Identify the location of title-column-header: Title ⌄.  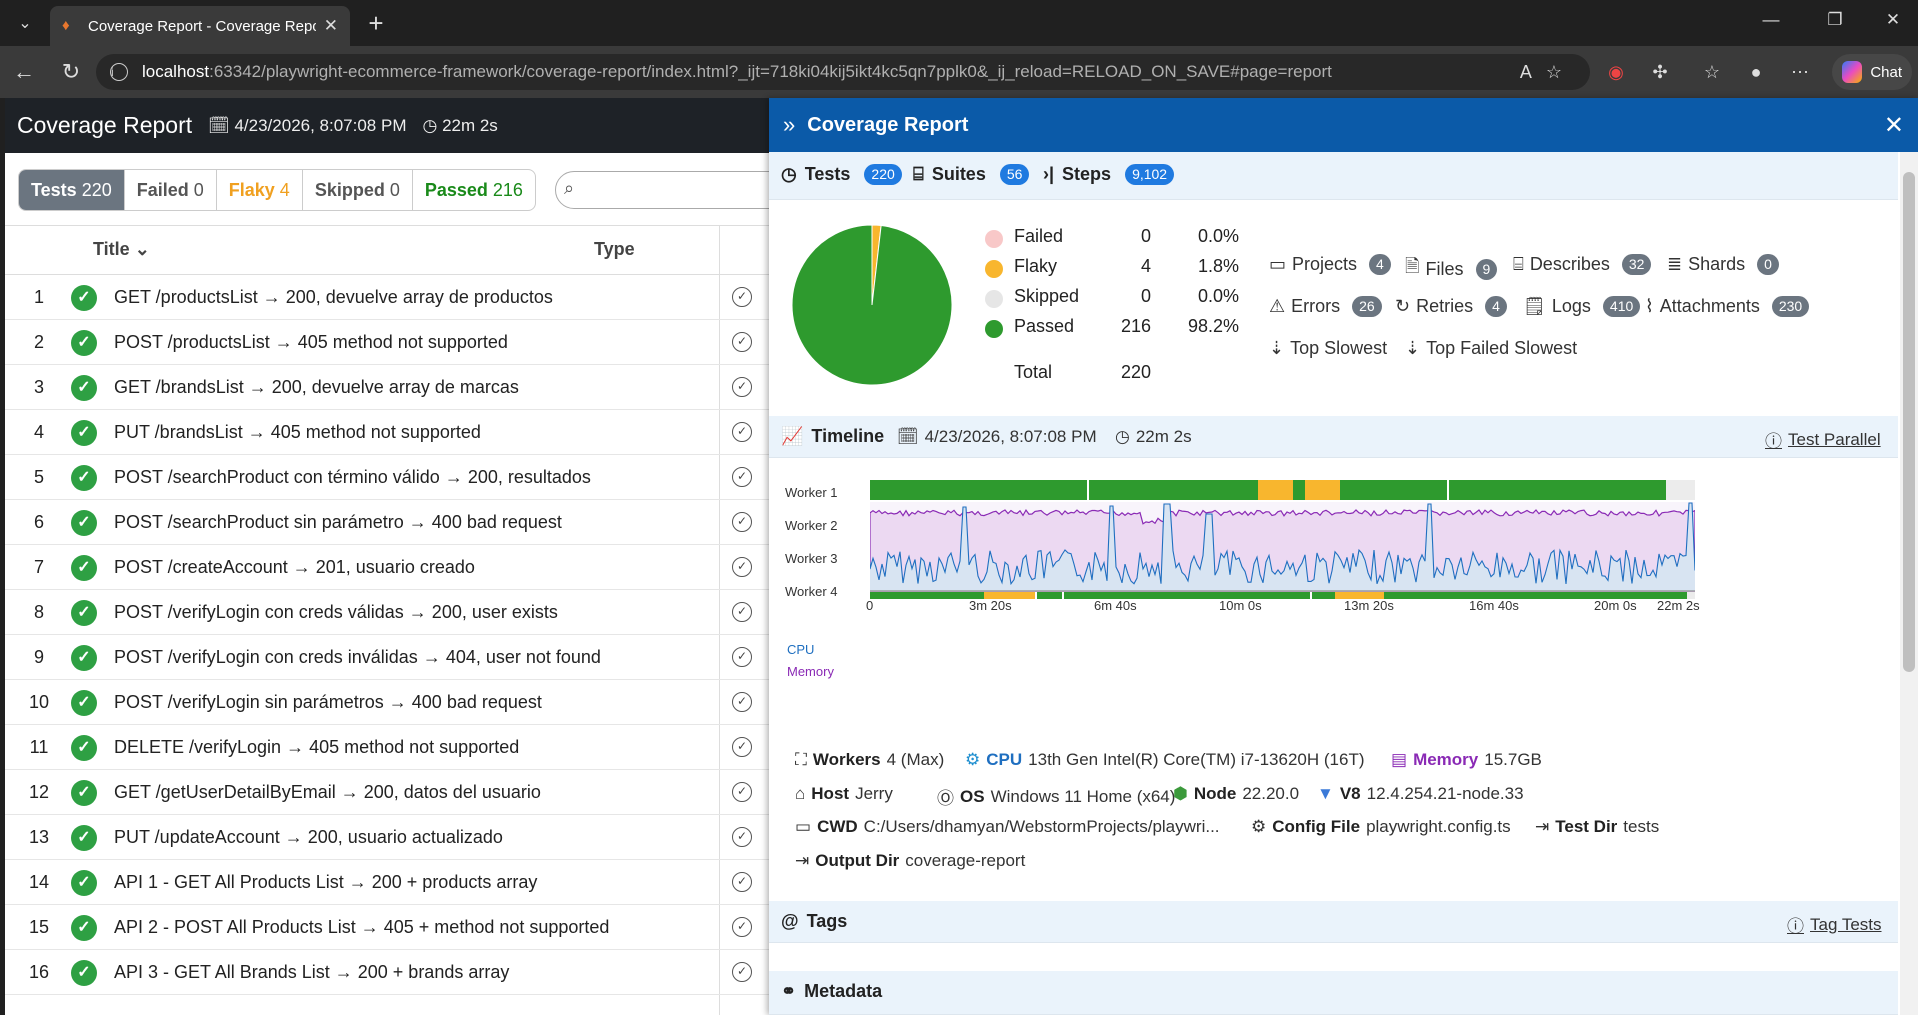
(121, 249).